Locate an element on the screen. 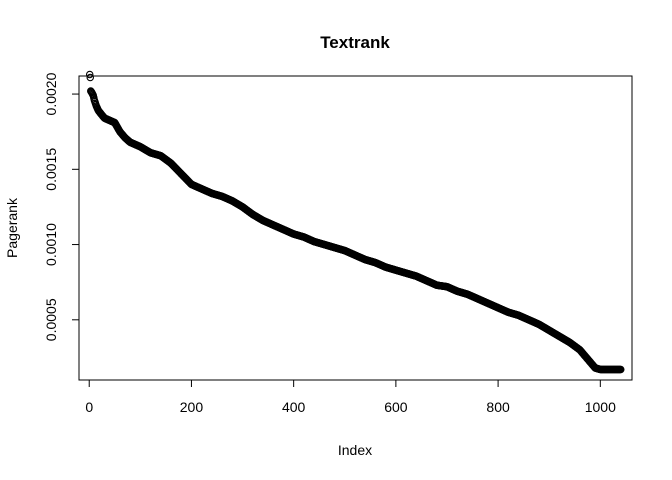 The height and width of the screenshot is (480, 672). chart-title: Textrank is located at coordinates (355, 42).